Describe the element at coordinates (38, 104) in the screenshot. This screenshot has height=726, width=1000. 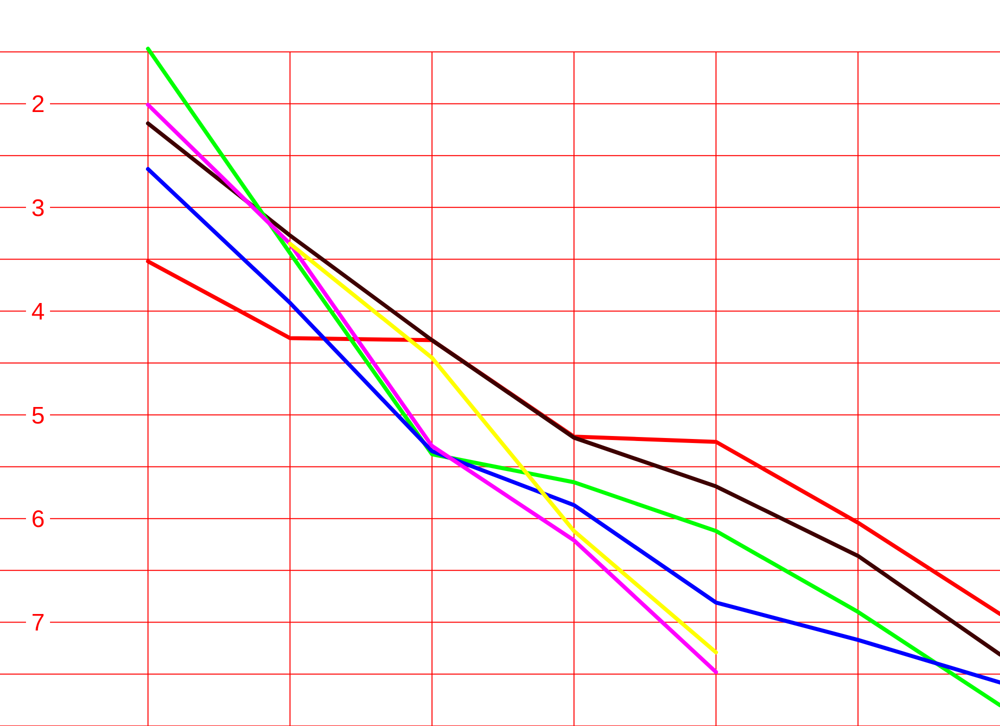
I see `y-tick-label: 2` at that location.